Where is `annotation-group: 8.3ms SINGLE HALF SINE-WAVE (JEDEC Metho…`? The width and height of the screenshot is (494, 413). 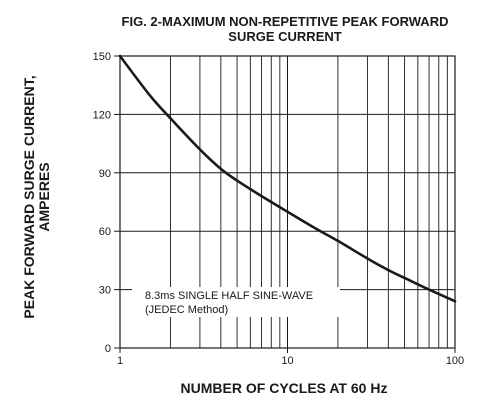
annotation-group: 8.3ms SINGLE HALF SINE-WAVE (JEDEC Metho… is located at coordinates (236, 302).